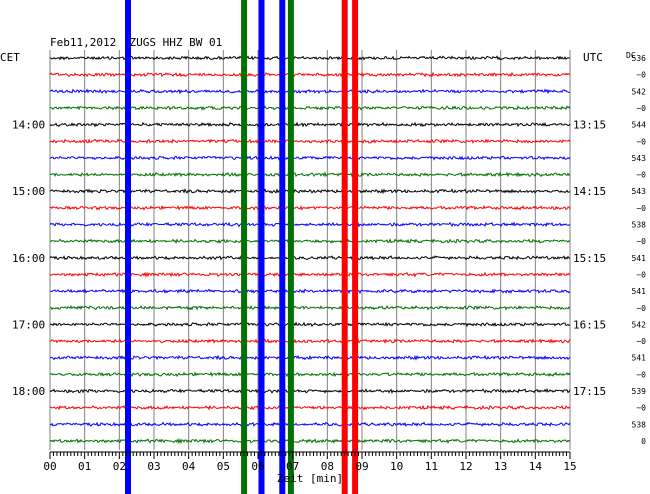 Image resolution: width=650 pixels, height=494 pixels. I want to click on x-tick-label: 10, so click(396, 466).